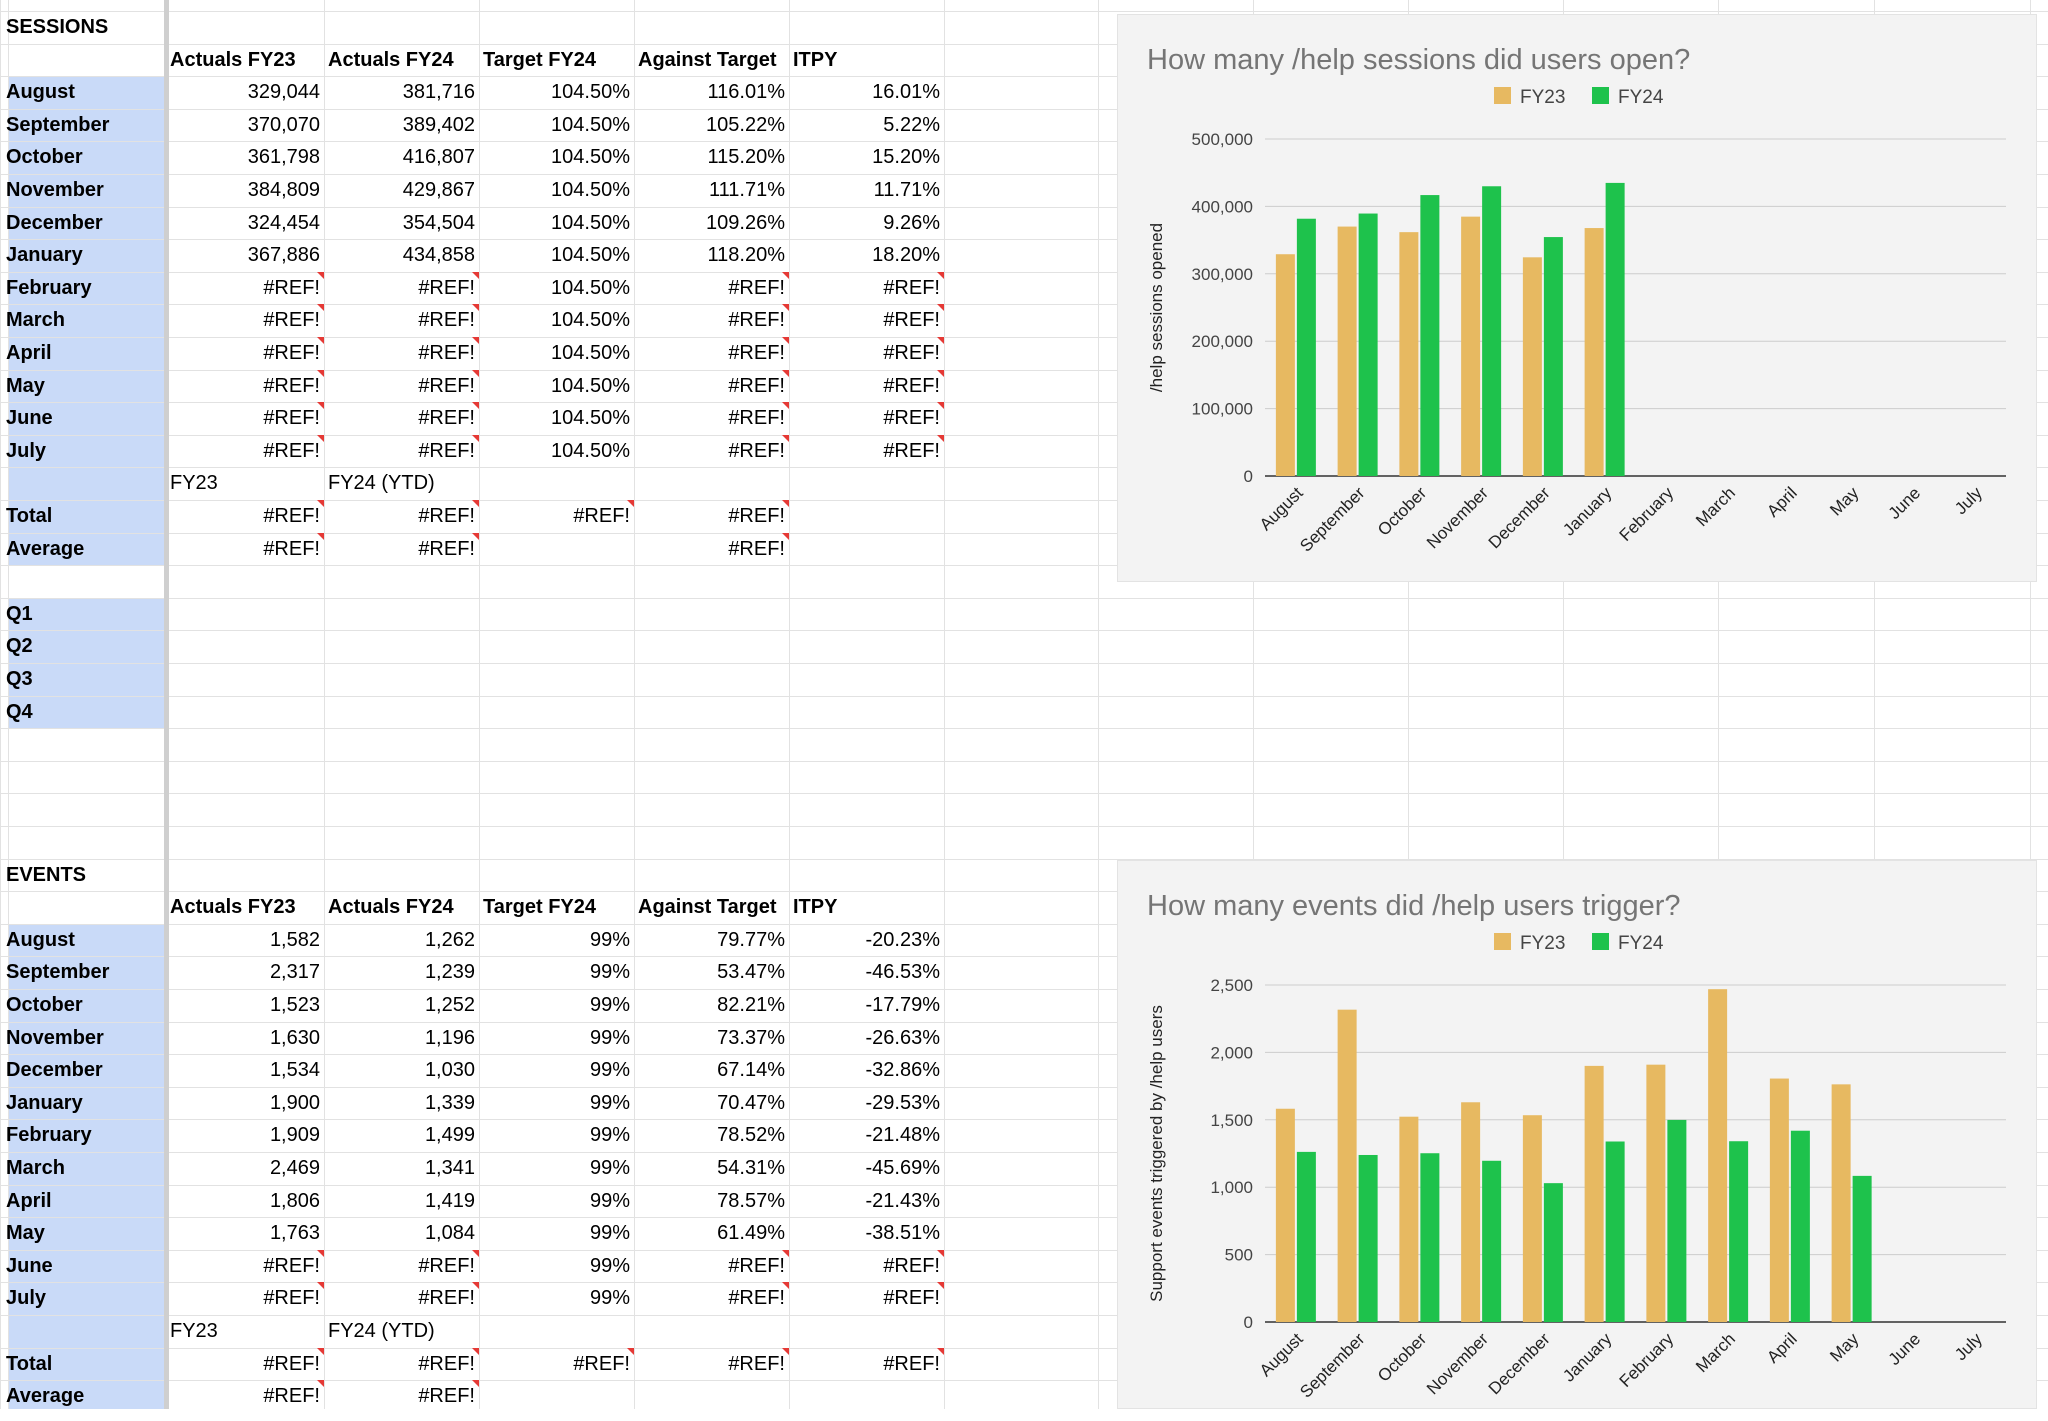  What do you see at coordinates (438, 190) in the screenshot?
I see `table-cell: 429,867` at bounding box center [438, 190].